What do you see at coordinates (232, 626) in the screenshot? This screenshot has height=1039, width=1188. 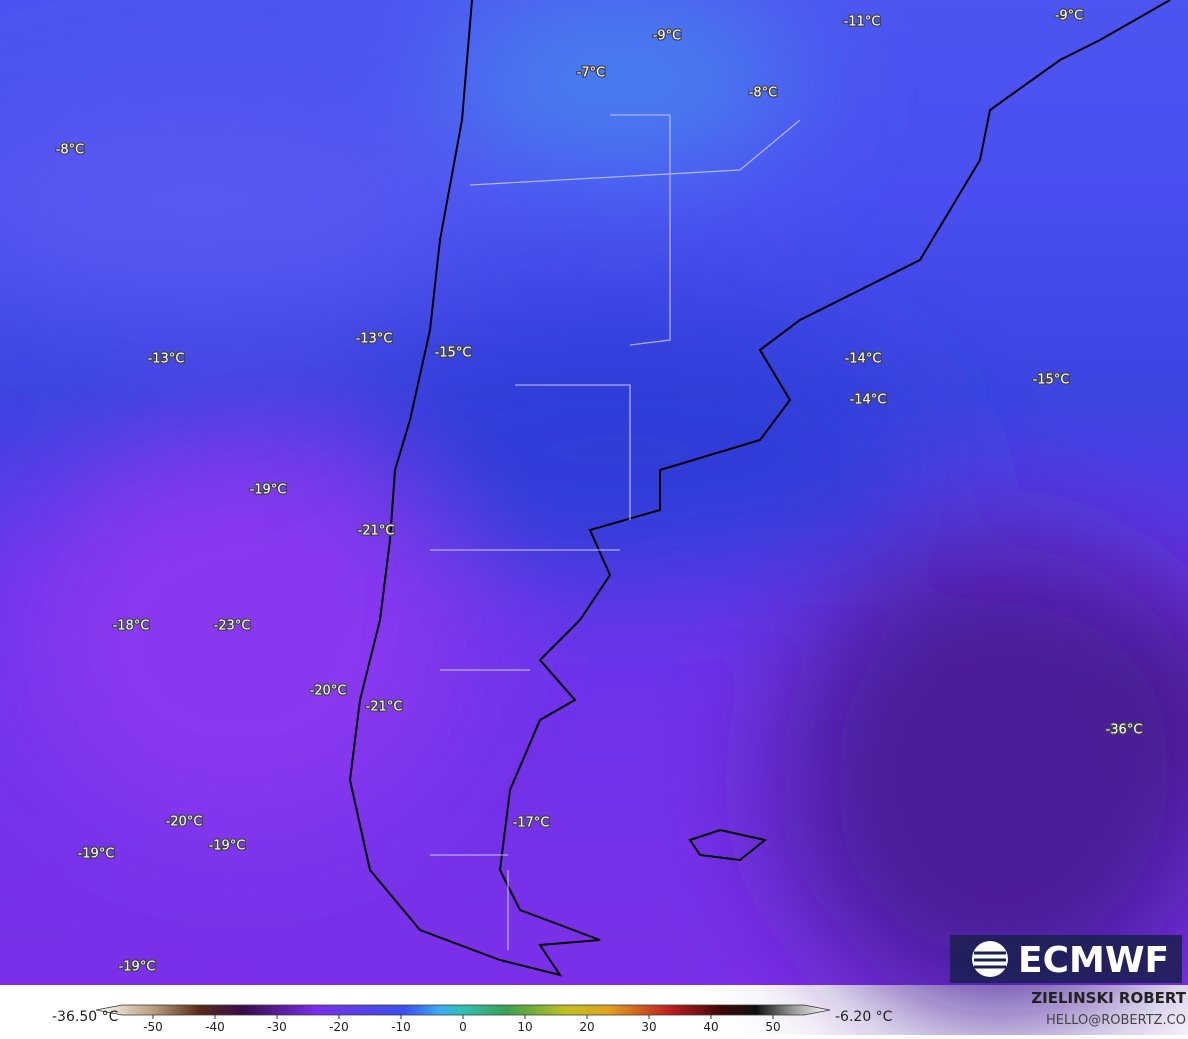 I see `temp-label: -23°C` at bounding box center [232, 626].